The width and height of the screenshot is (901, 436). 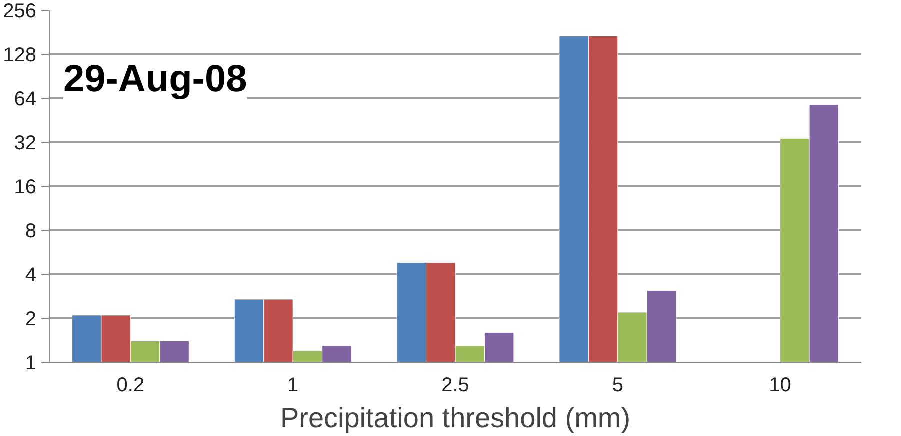 I want to click on y-tick-label: 64, so click(x=25, y=99).